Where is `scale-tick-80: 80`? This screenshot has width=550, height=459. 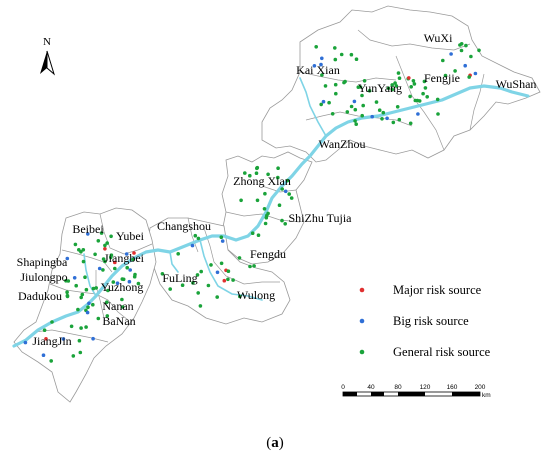
scale-tick-80: 80 is located at coordinates (398, 387).